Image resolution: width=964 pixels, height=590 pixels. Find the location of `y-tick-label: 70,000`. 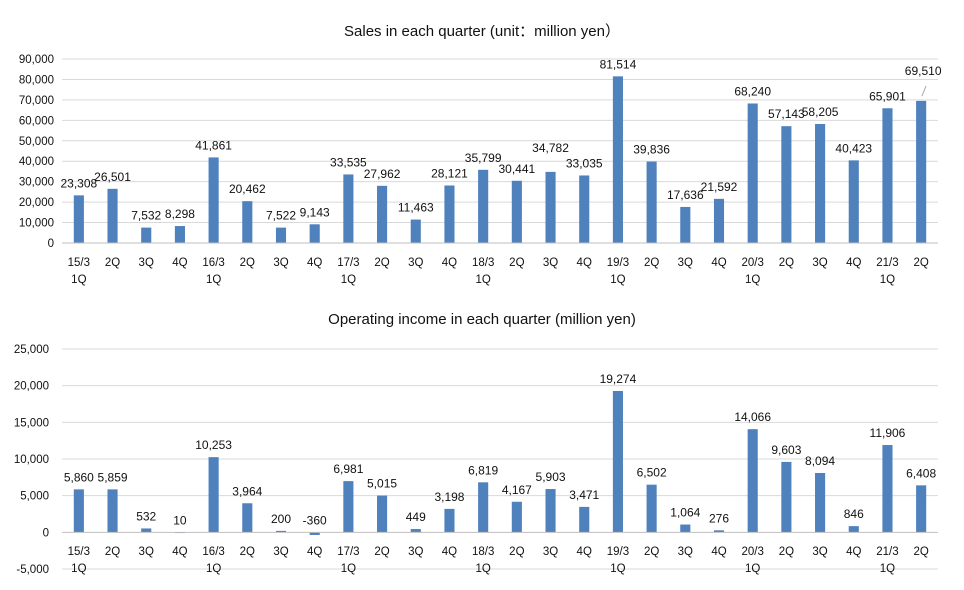

y-tick-label: 70,000 is located at coordinates (36, 101).